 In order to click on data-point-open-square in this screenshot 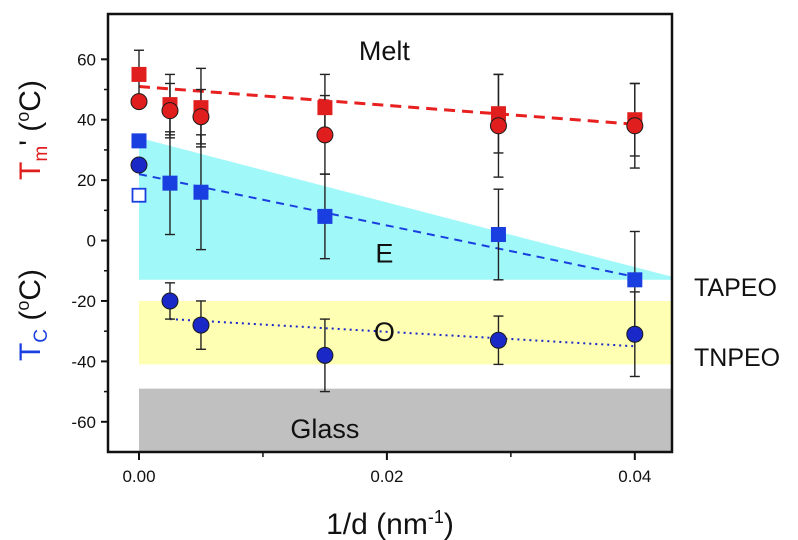, I will do `click(139, 195)`.